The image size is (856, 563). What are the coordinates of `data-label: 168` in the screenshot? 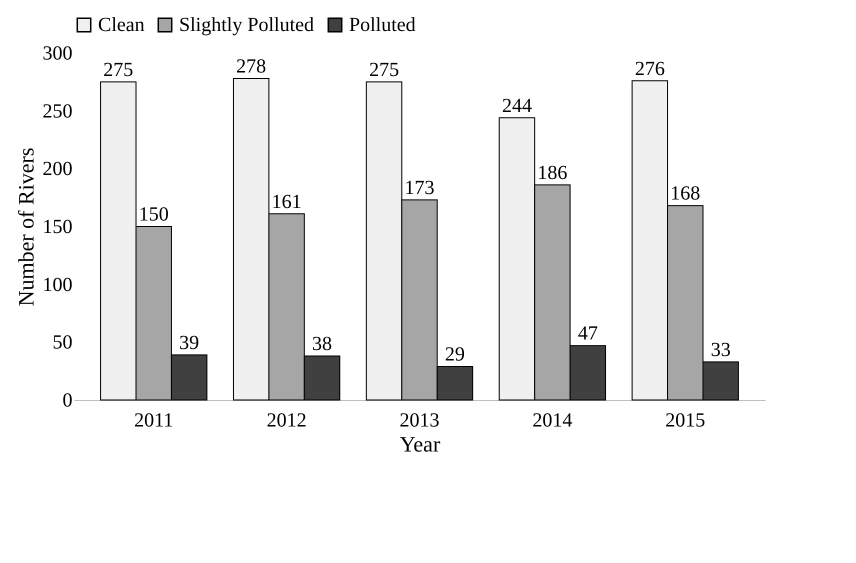 It's located at (685, 193).